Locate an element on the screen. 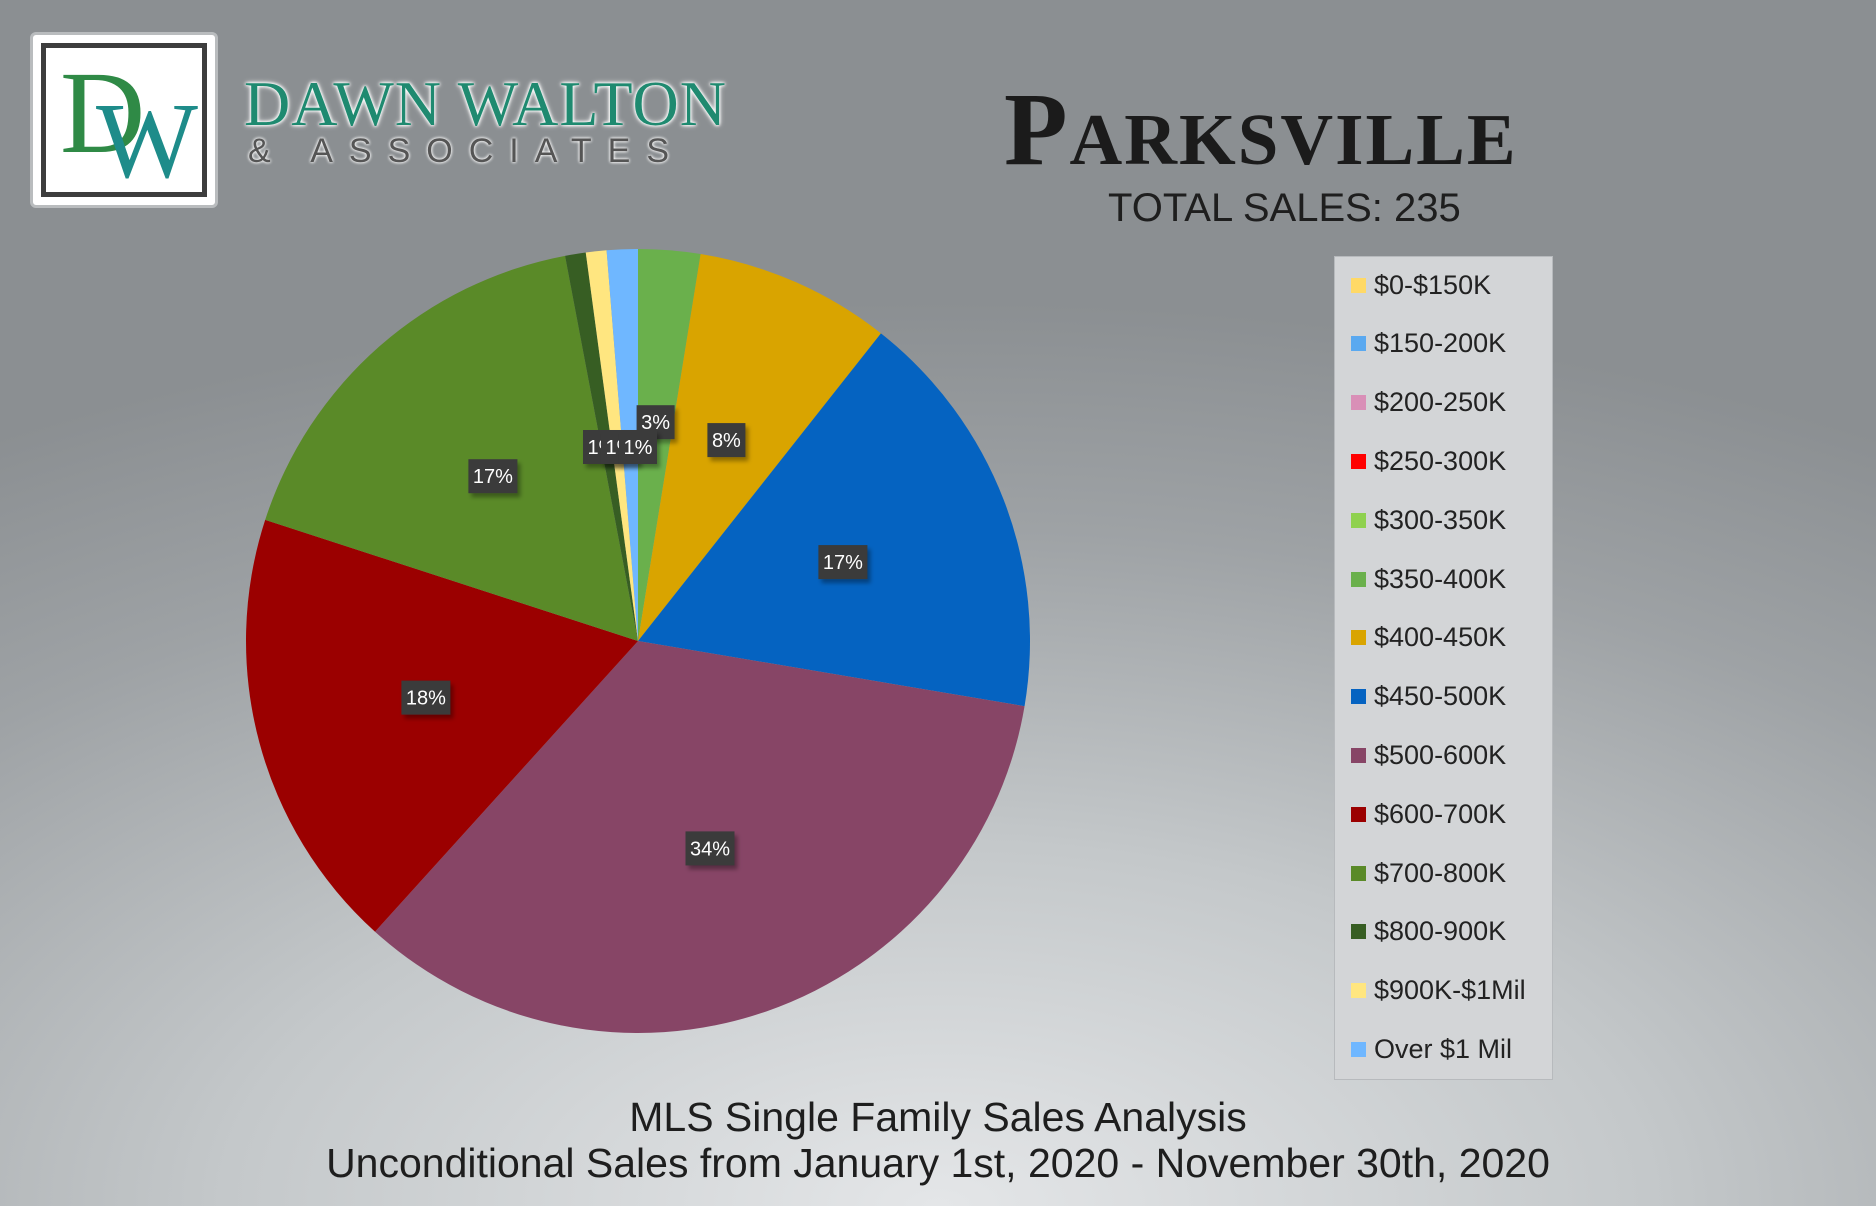 The width and height of the screenshot is (1876, 1206). svg-text: 34% is located at coordinates (710, 849).